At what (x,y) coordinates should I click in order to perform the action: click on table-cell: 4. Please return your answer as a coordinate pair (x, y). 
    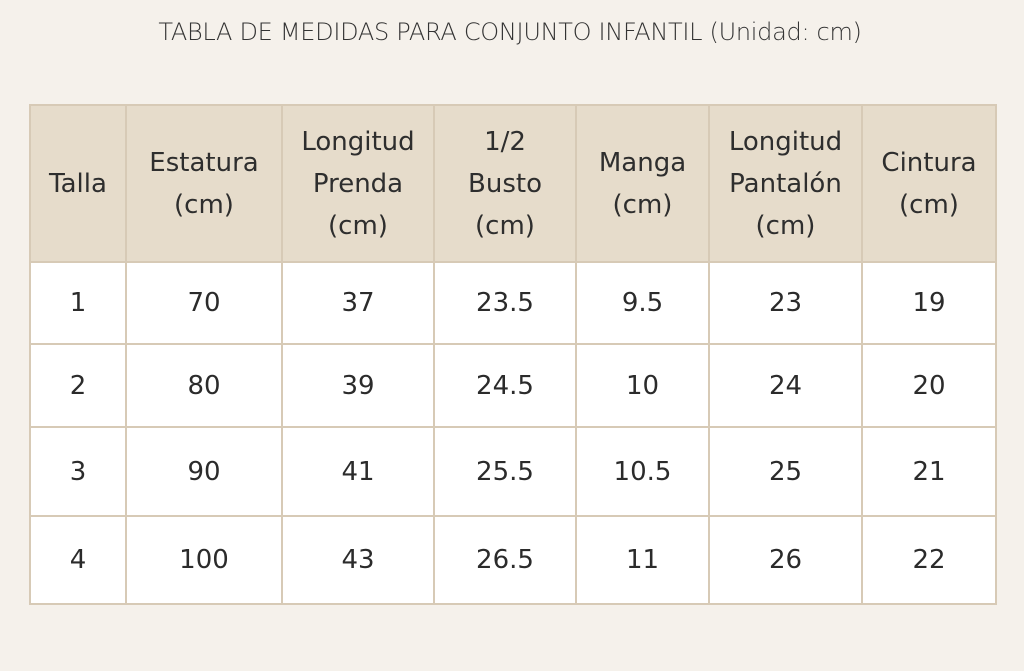
    Looking at the image, I should click on (78, 560).